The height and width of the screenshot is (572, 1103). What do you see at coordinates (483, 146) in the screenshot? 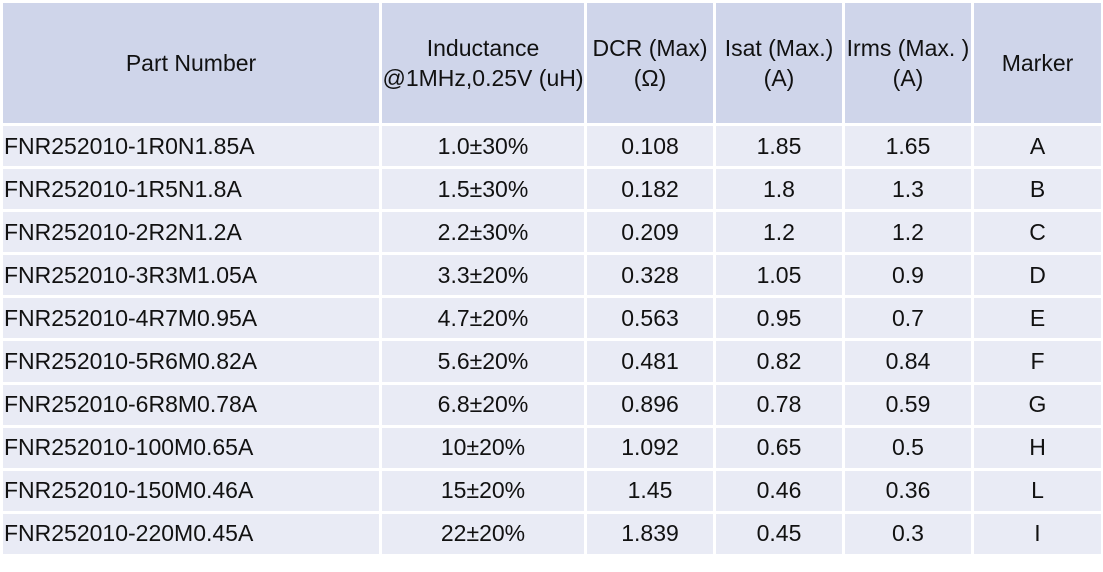
I see `cell-inductance: 1.0±30%` at bounding box center [483, 146].